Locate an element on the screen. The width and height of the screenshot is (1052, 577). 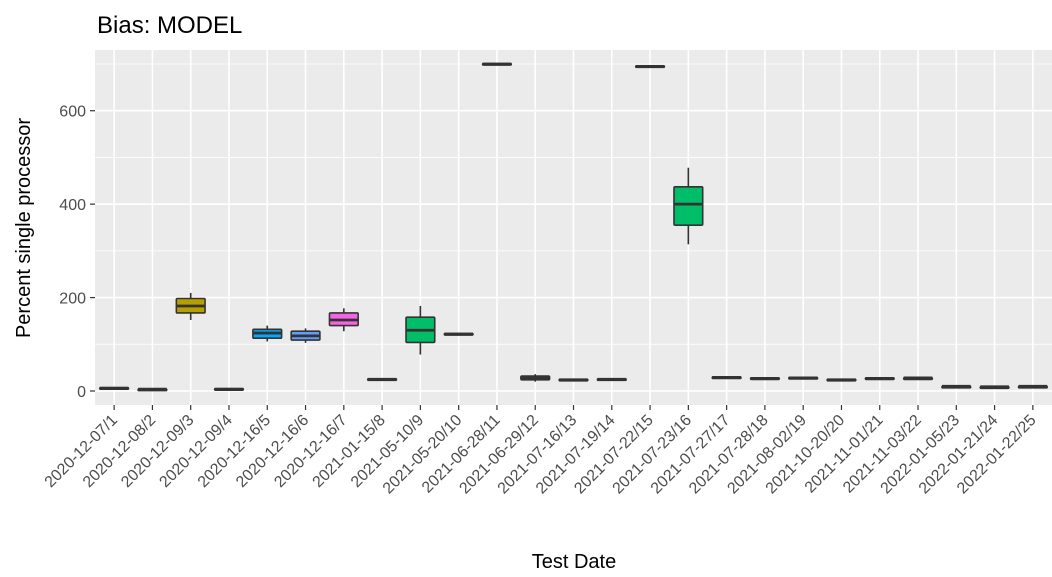
chart-title: Bias: MODEL is located at coordinates (169, 25).